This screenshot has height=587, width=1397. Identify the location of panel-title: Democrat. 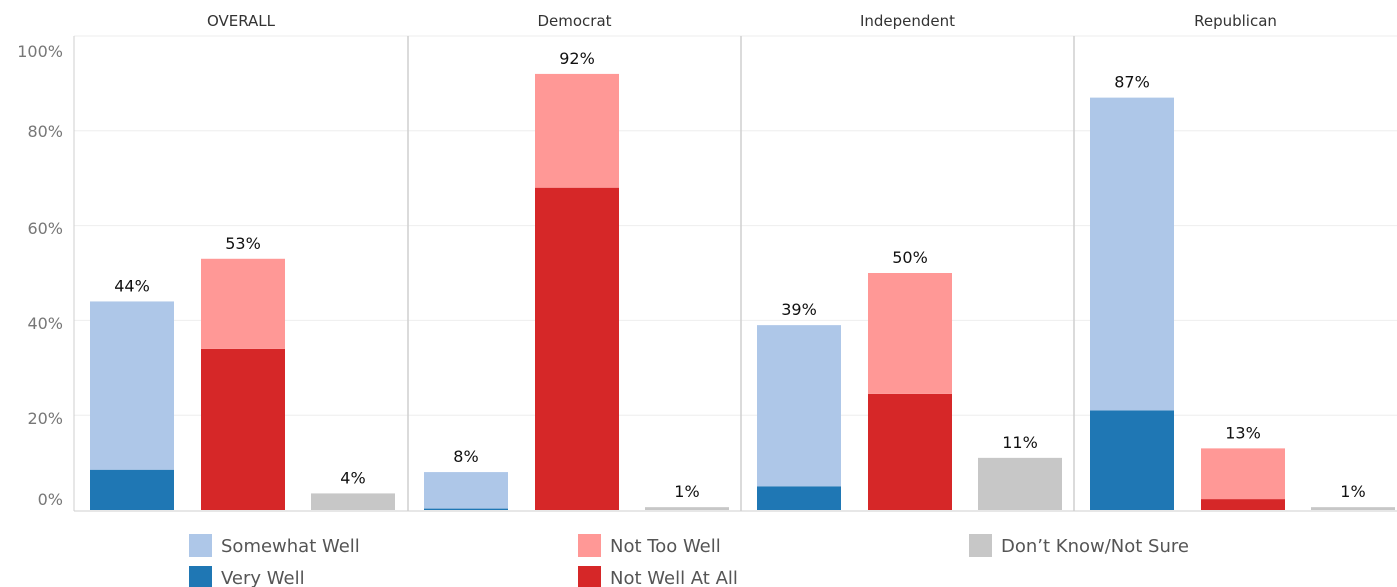
(574, 21).